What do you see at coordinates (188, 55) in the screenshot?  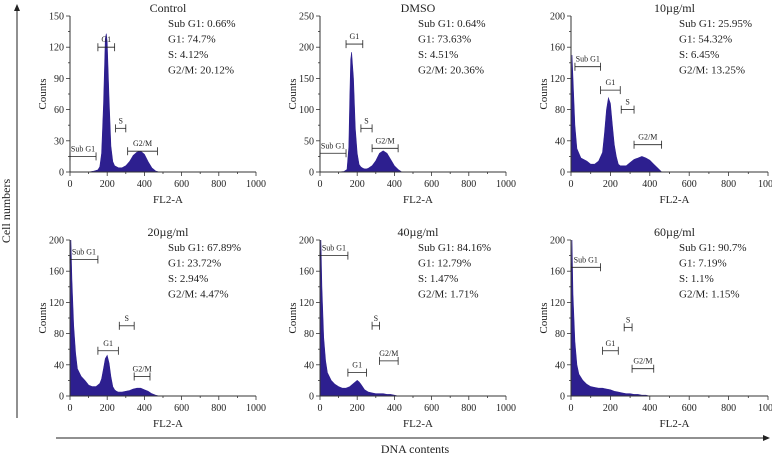 I see `stat-line: S: 4.12%` at bounding box center [188, 55].